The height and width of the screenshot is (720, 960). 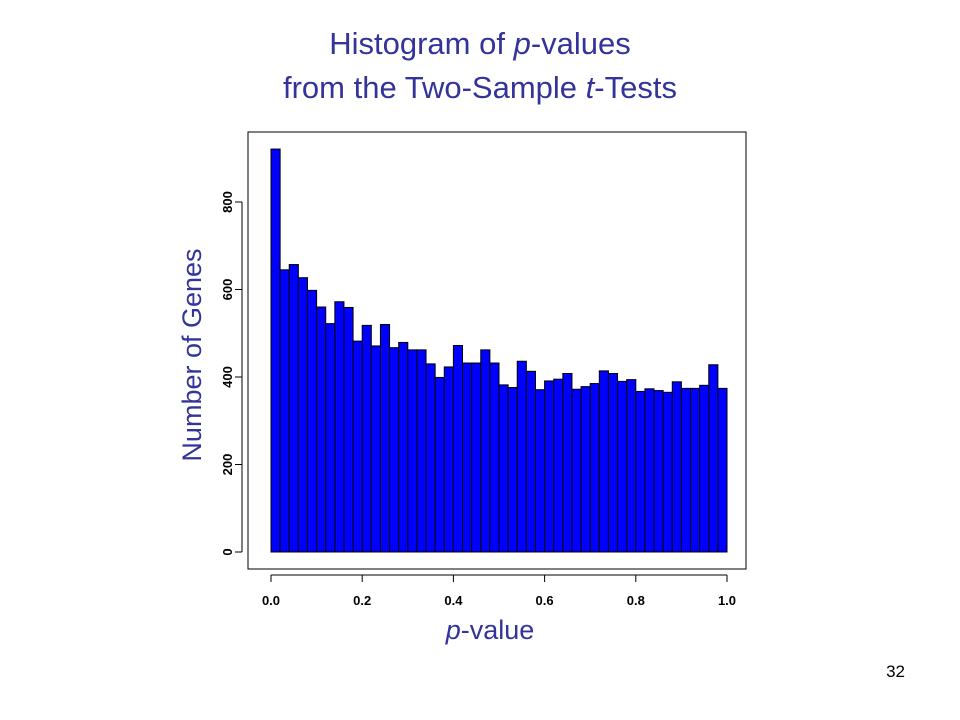 What do you see at coordinates (895, 671) in the screenshot?
I see `page-number: 32` at bounding box center [895, 671].